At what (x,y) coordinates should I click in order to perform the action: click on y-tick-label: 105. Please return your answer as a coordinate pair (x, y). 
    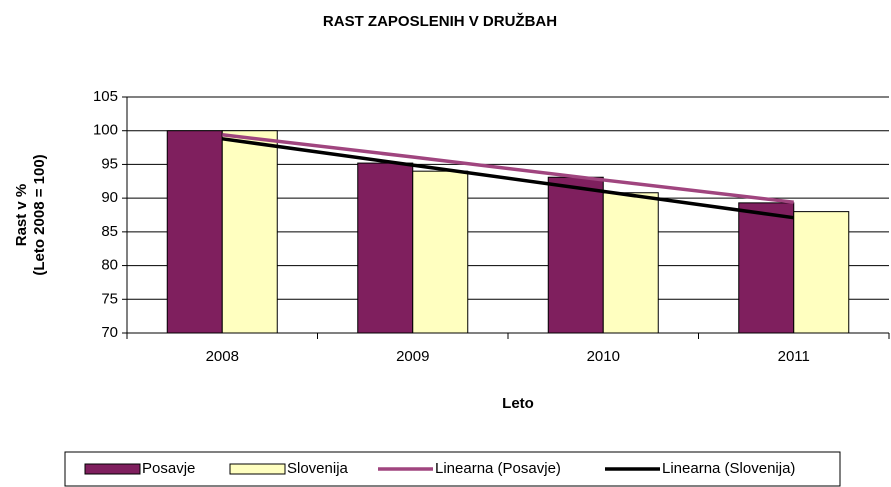
    Looking at the image, I should click on (105, 96).